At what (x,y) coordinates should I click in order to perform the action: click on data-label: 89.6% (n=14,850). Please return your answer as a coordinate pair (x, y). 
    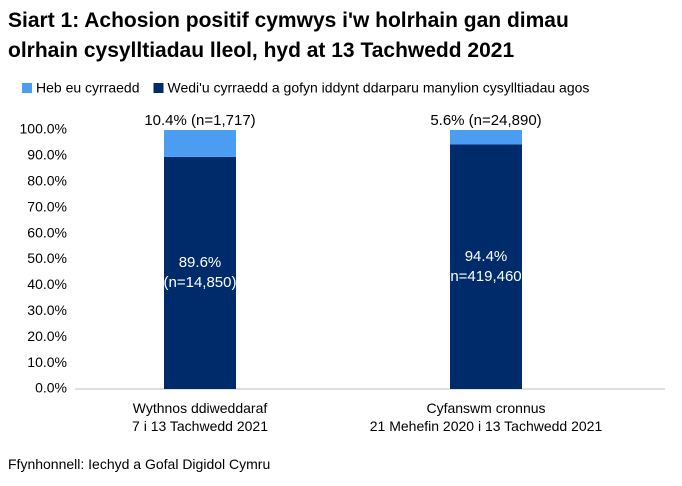
    Looking at the image, I should click on (200, 272).